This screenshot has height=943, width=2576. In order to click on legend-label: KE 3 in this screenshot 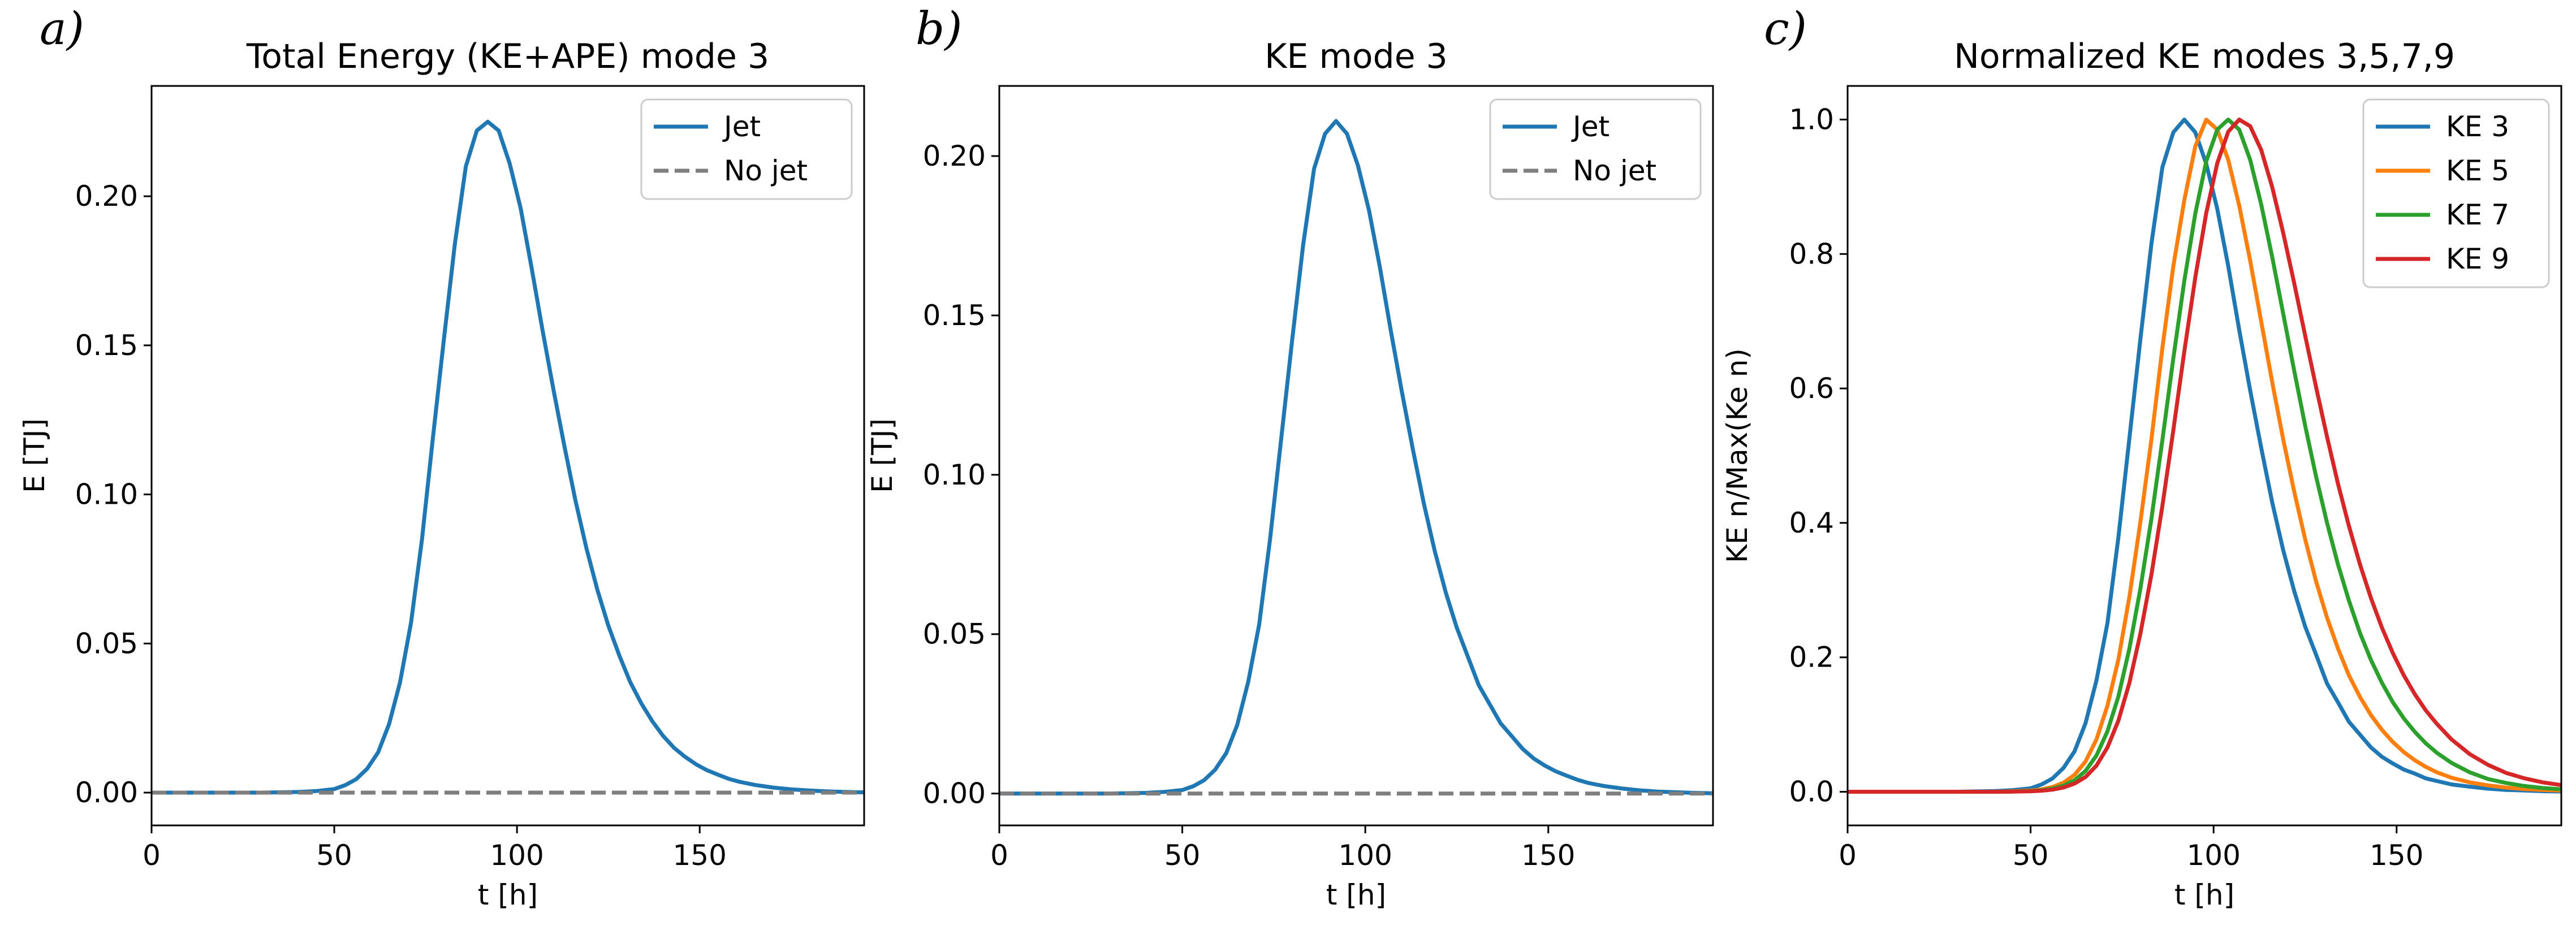, I will do `click(2477, 126)`.